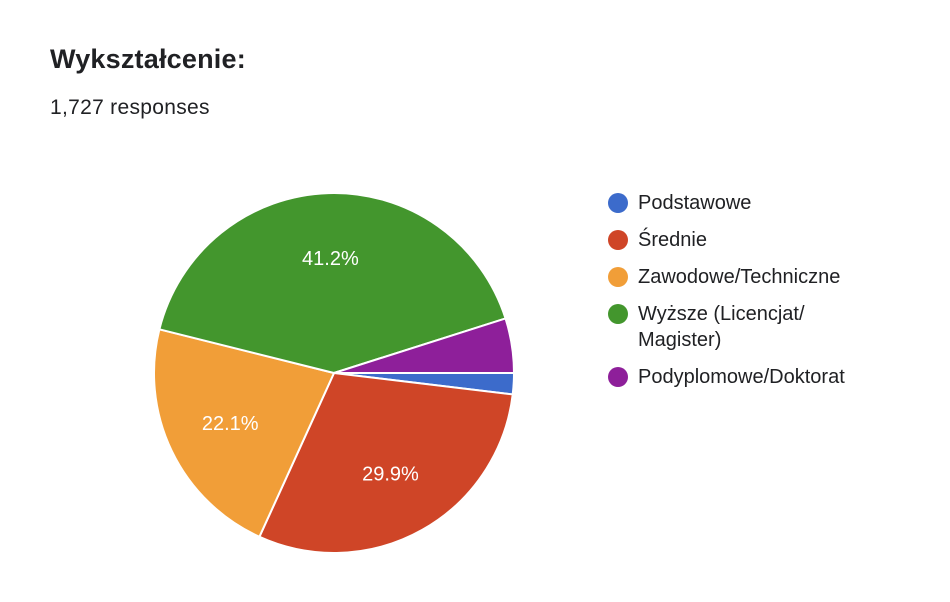 The height and width of the screenshot is (602, 950). What do you see at coordinates (741, 377) in the screenshot?
I see `legend-label: Podyplomowe/Doktorat` at bounding box center [741, 377].